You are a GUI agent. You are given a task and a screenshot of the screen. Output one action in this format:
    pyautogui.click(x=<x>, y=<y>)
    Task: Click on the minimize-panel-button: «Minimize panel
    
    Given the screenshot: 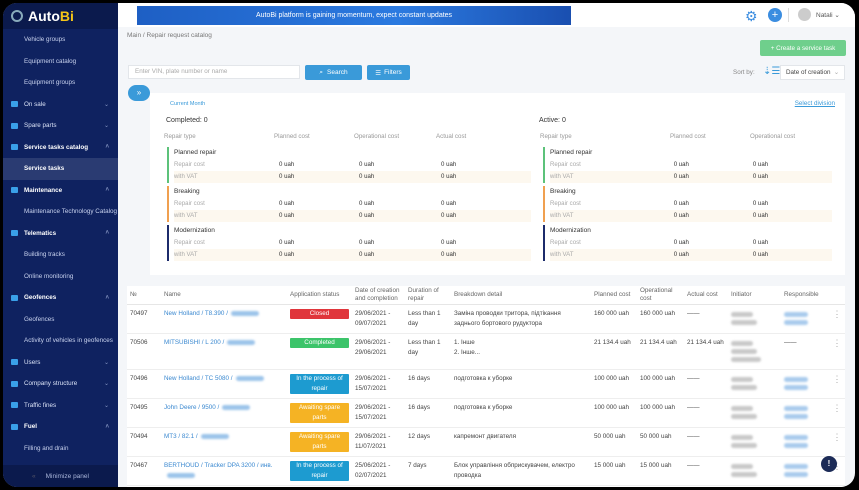 What is the action you would take?
    pyautogui.click(x=60, y=476)
    